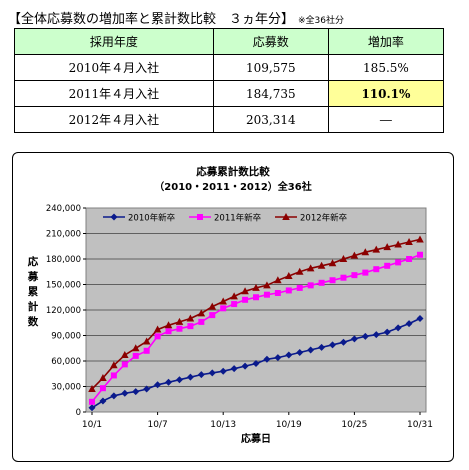 The height and width of the screenshot is (470, 469). What do you see at coordinates (63, 235) in the screenshot?
I see `y-tick-label: 210,000` at bounding box center [63, 235].